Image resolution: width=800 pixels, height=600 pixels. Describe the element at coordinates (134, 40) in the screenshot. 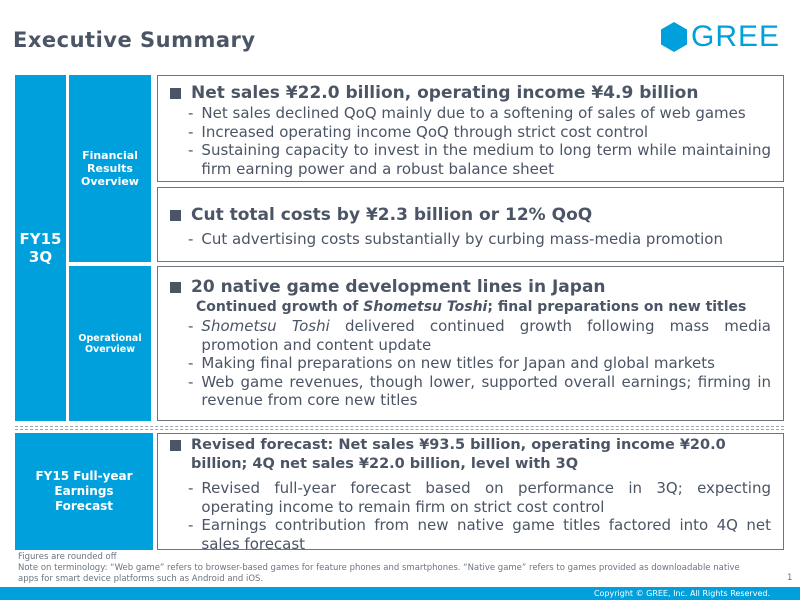

I see `page-title: Executive Summary` at that location.